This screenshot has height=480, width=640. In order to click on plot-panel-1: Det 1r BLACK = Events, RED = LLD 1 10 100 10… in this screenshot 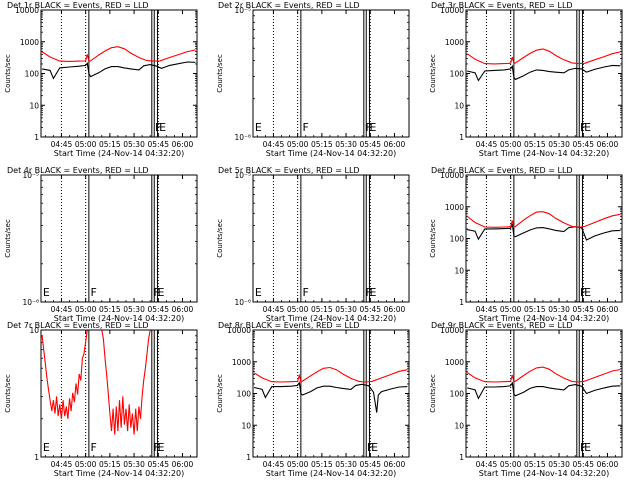, I will do `click(101, 79)`.